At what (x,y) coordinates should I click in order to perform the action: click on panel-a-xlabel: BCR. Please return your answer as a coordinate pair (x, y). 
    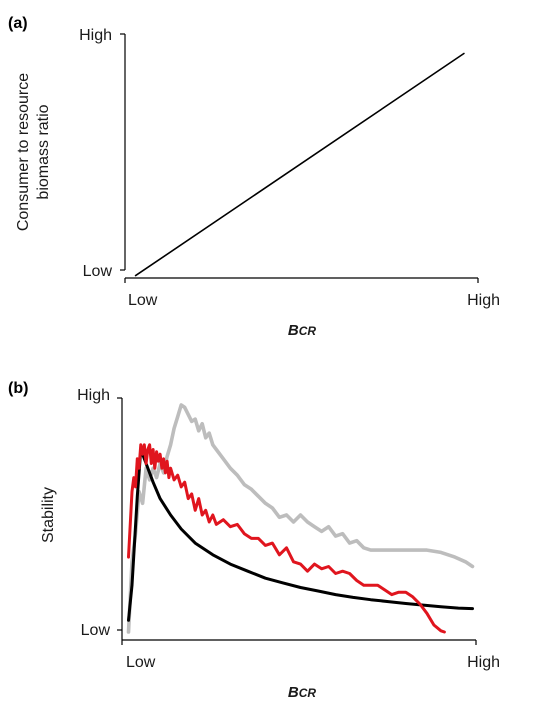
    Looking at the image, I should click on (302, 330).